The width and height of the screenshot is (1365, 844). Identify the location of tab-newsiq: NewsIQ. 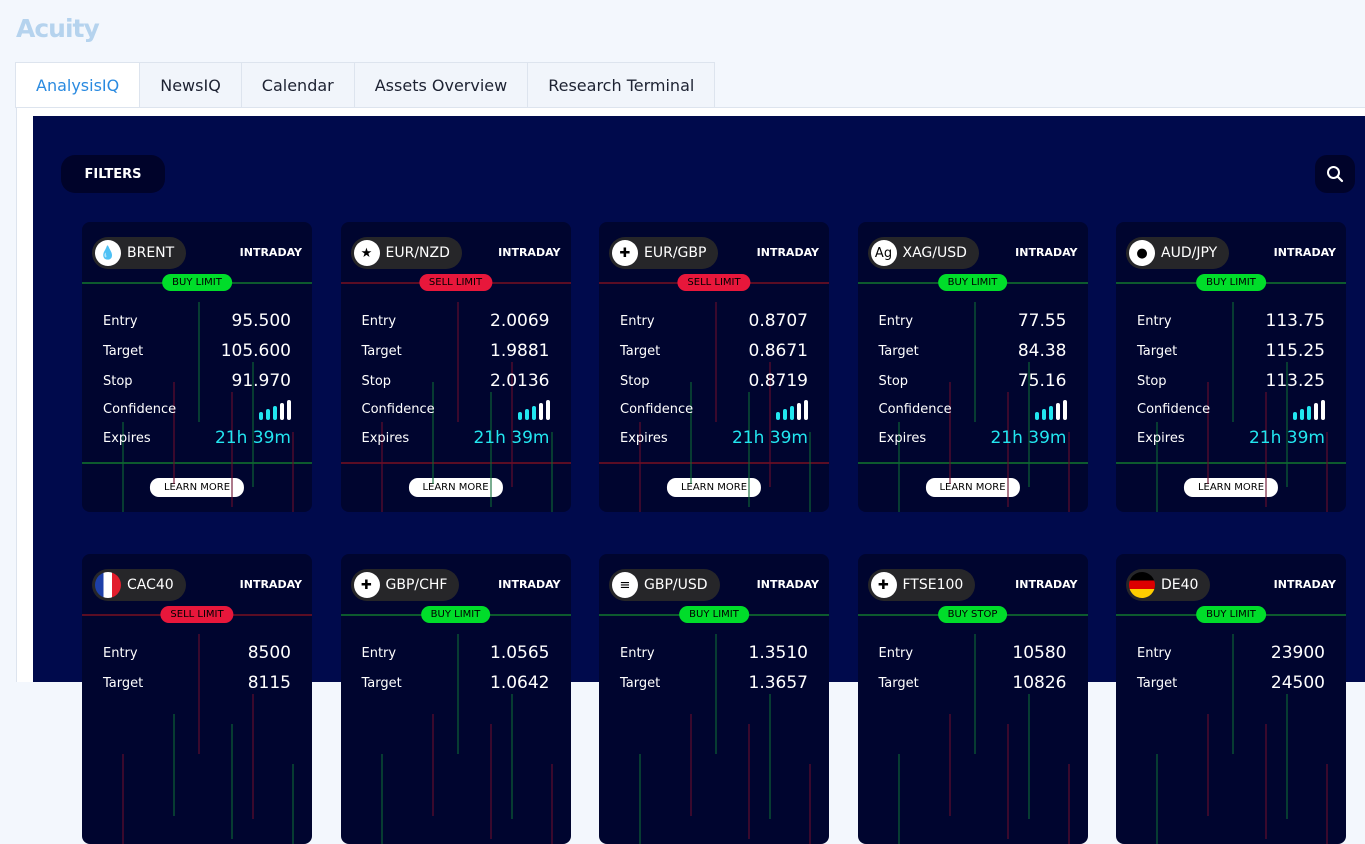
(190, 85).